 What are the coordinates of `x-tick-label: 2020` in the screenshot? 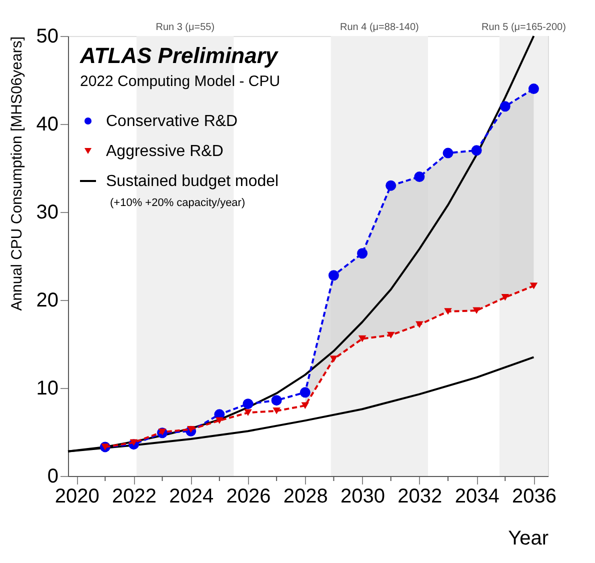 It's located at (77, 497).